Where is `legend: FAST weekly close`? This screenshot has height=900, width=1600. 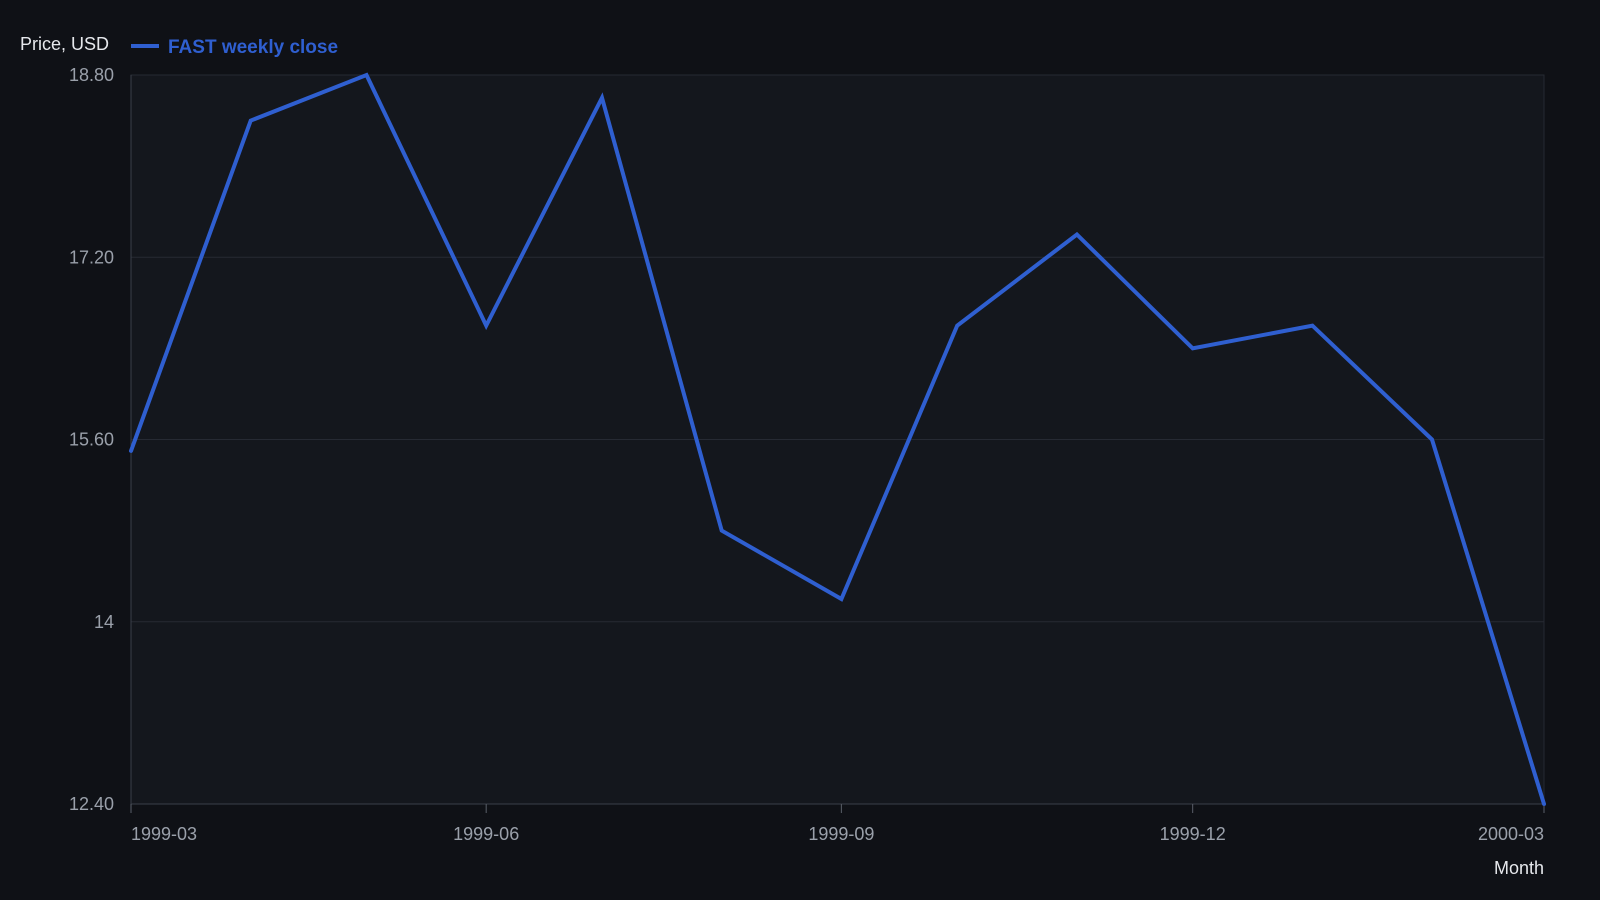
legend: FAST weekly close is located at coordinates (234, 47).